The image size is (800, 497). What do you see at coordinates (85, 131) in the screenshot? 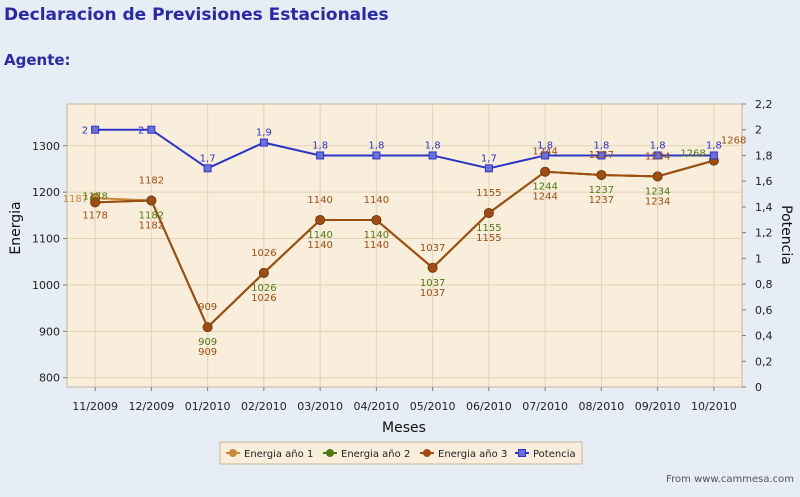
I see `data-label: 2` at bounding box center [85, 131].